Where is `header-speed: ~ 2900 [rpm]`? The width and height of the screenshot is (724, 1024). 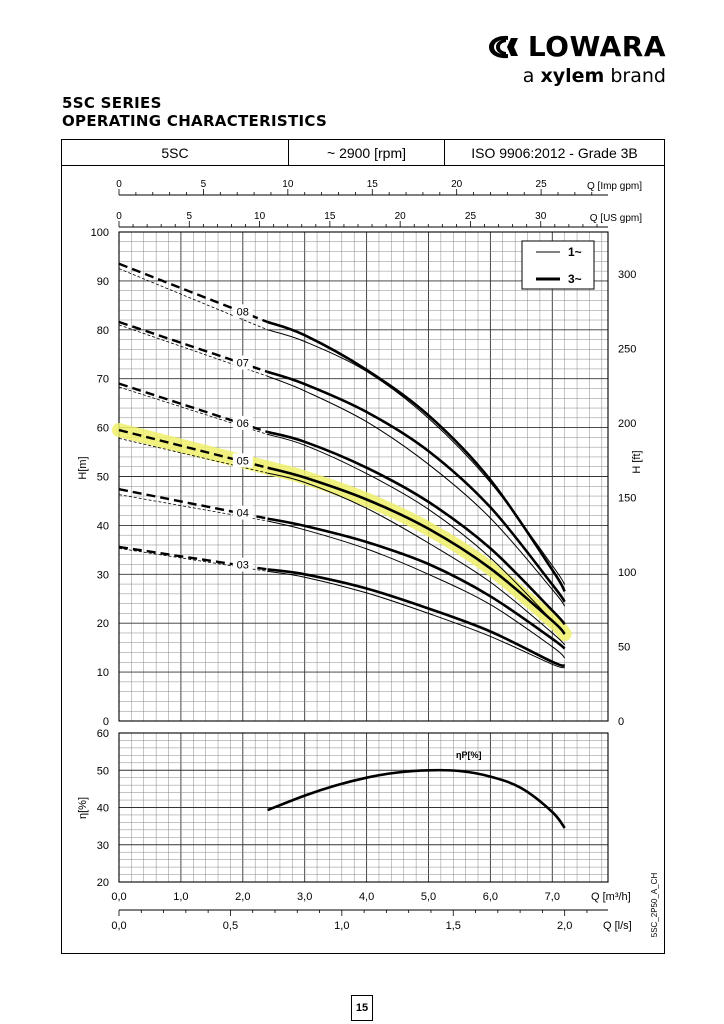 header-speed: ~ 2900 [rpm] is located at coordinates (367, 152).